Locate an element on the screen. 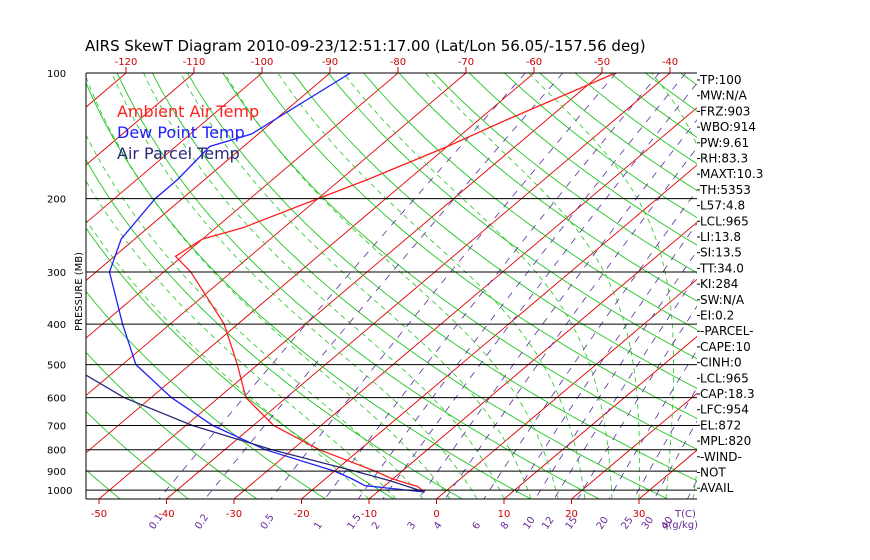 The width and height of the screenshot is (870, 560). mixing-ratio-label: 0.2 is located at coordinates (202, 521).